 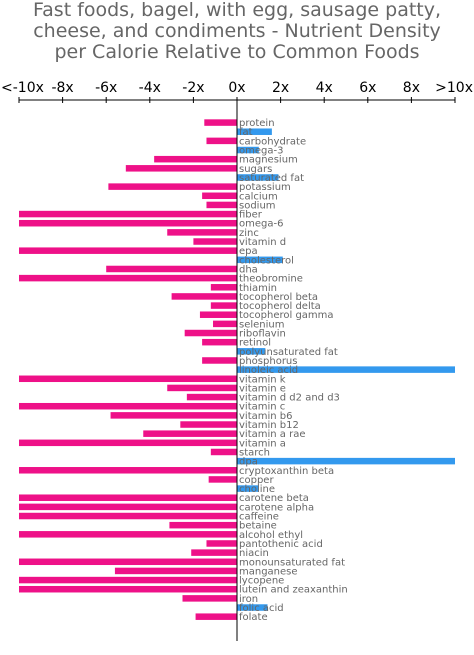 I want to click on bar-copper, so click(x=222, y=479).